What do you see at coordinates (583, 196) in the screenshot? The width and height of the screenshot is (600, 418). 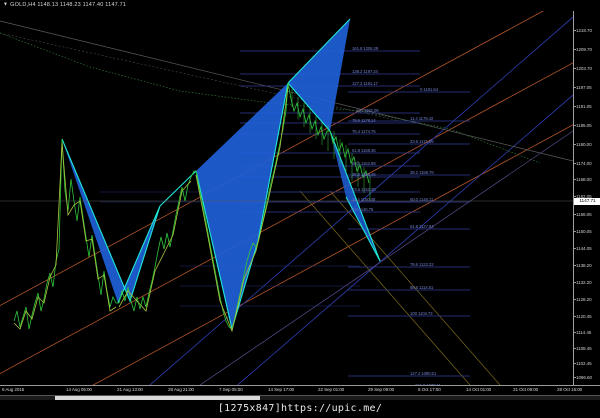 I see `price-tick: 1162.05` at bounding box center [583, 196].